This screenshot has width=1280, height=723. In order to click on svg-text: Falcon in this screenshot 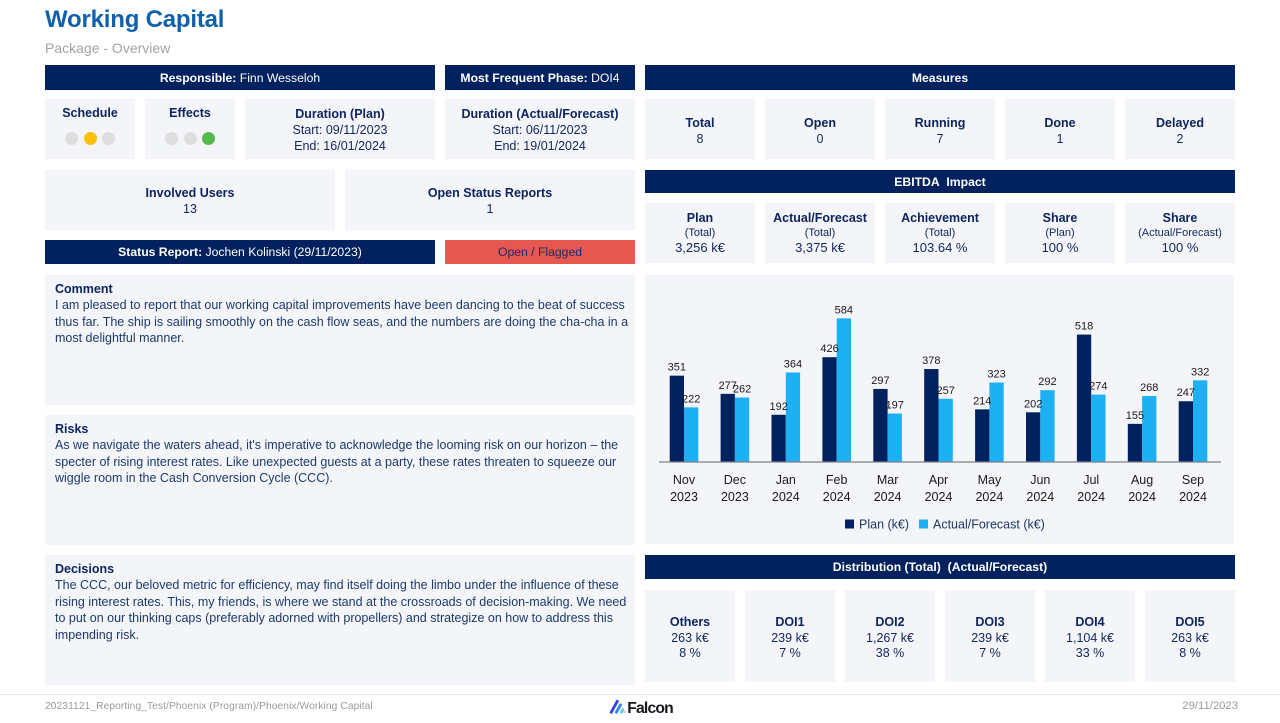, I will do `click(650, 708)`.